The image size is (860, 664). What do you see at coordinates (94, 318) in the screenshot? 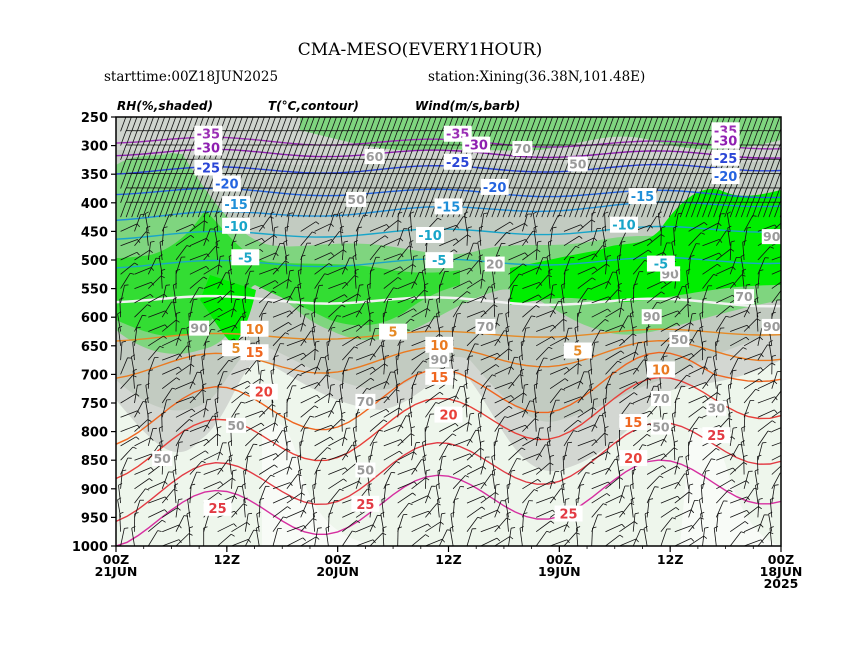
I see `y-tick-label: 600` at bounding box center [94, 318].